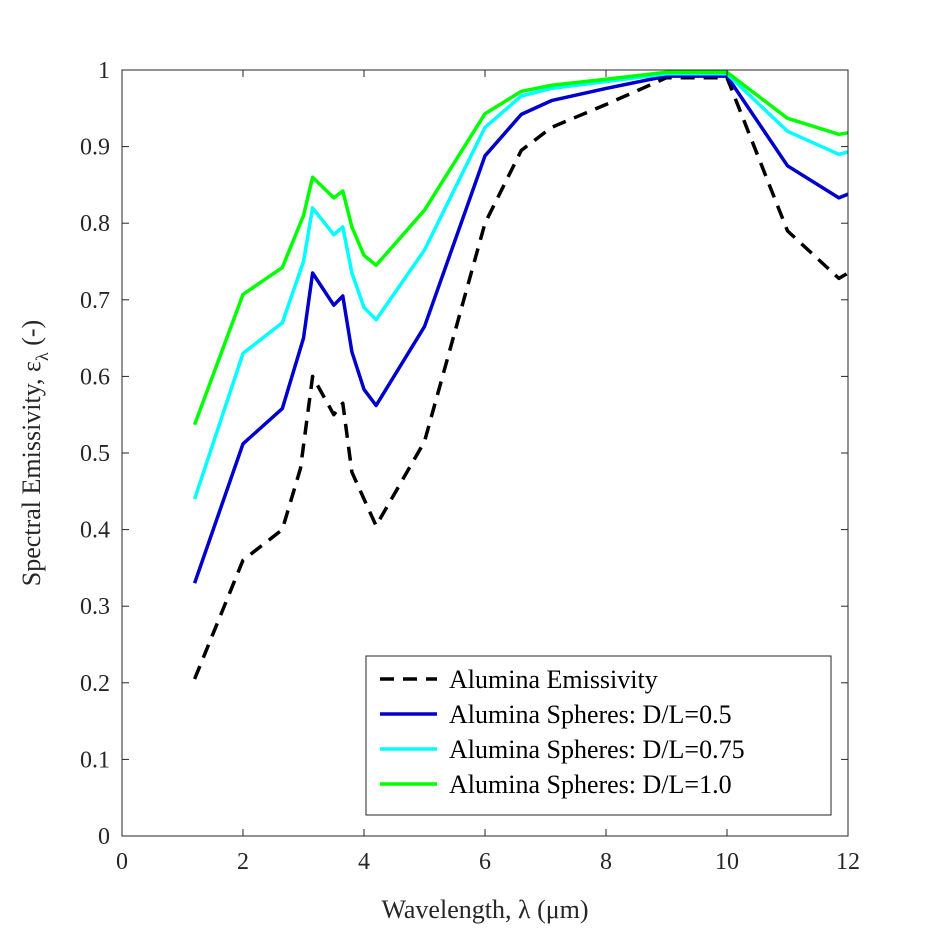 This screenshot has height=938, width=938. I want to click on x-tick-label: 0, so click(122, 862).